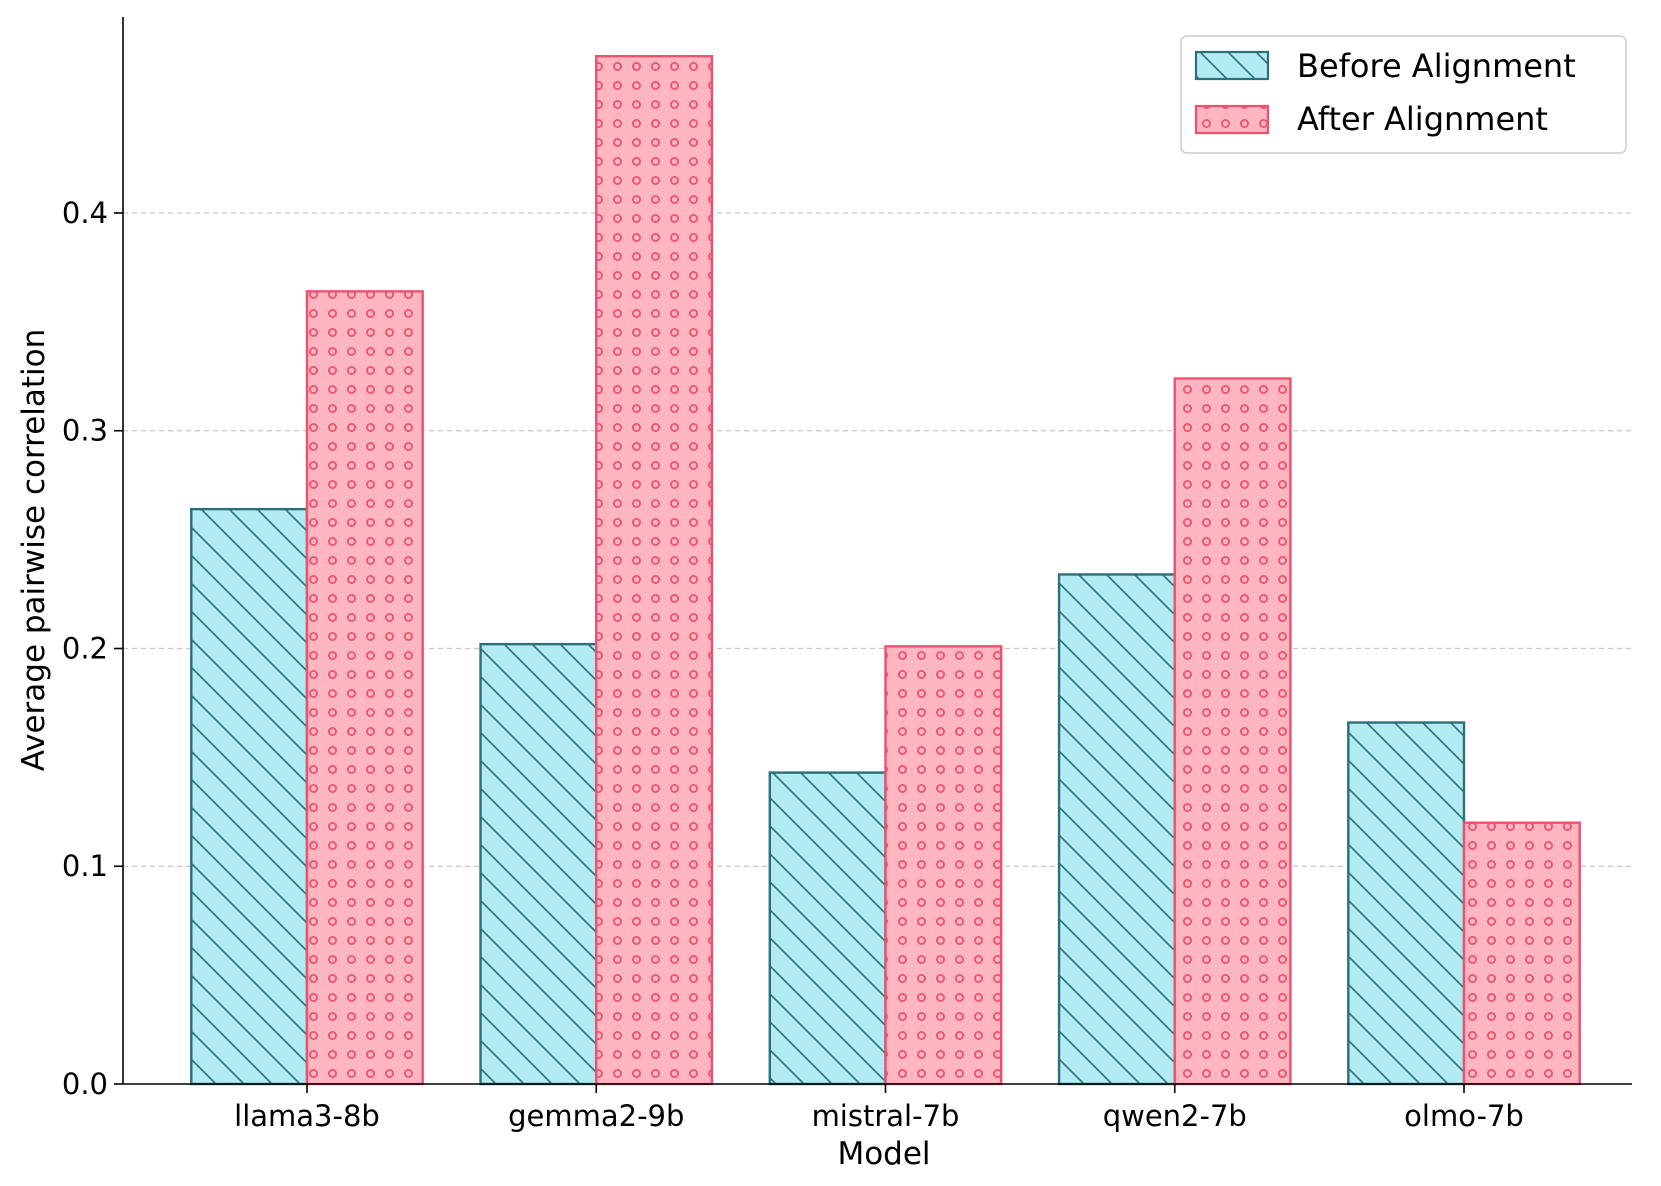  Describe the element at coordinates (538, 864) in the screenshot. I see `bar-before-gemma2-9b` at that location.